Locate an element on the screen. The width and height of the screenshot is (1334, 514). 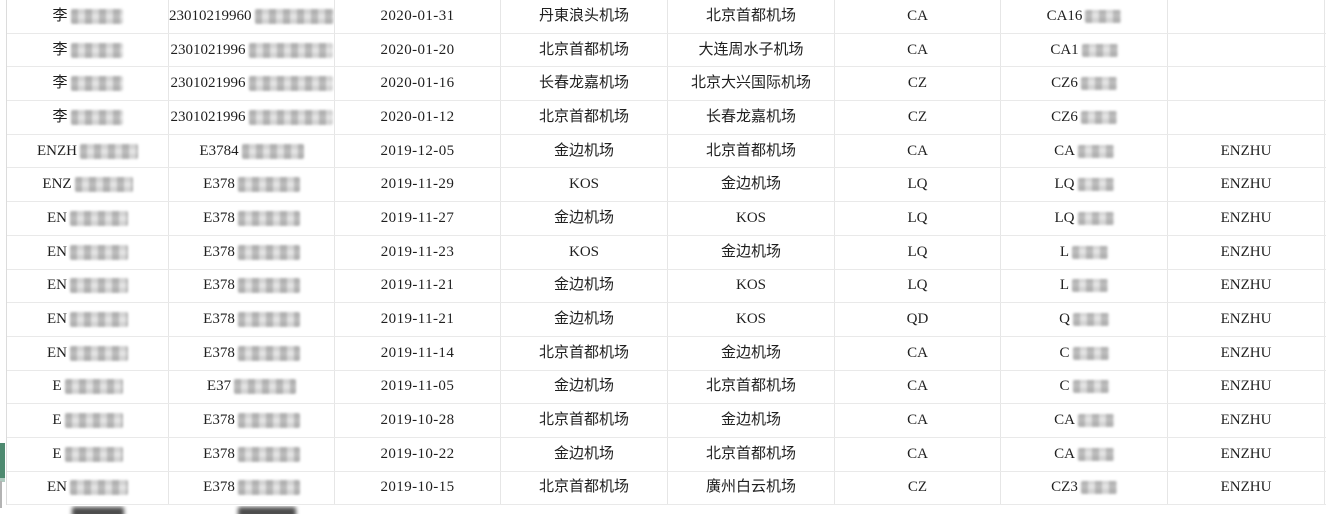
date-text: 2020-01-20 is located at coordinates (417, 49).